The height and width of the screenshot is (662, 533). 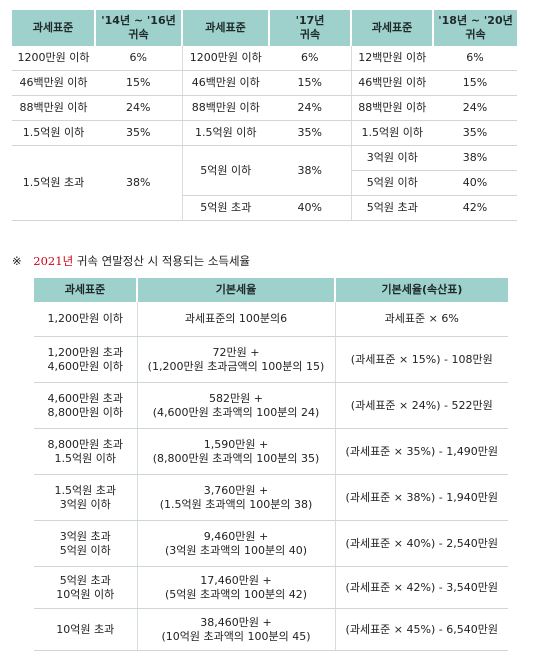 I want to click on quick-rate-cell: (과세표준 × 42%) - 3,540만원, so click(x=421, y=587).